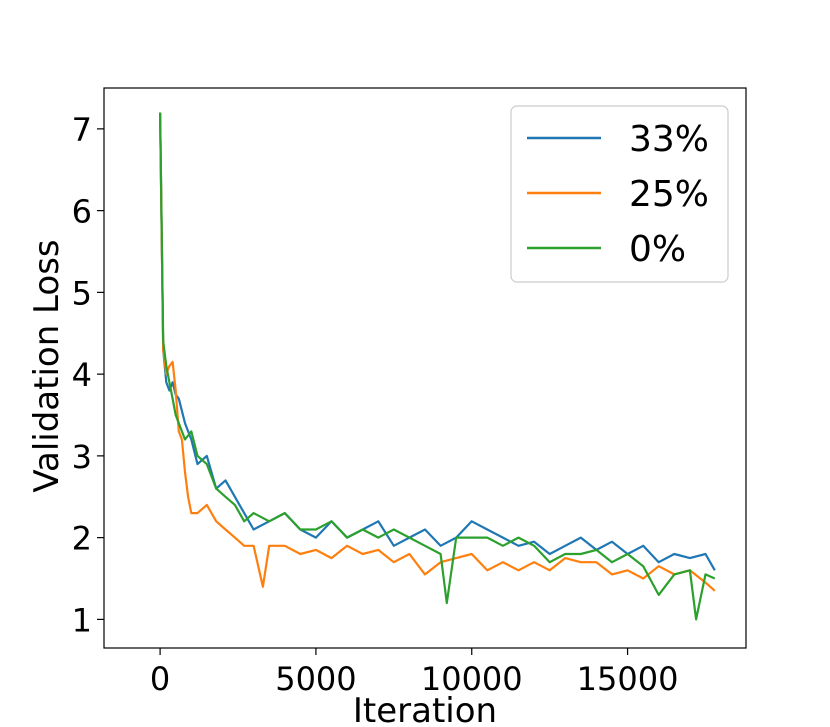 This screenshot has width=830, height=727. What do you see at coordinates (82, 130) in the screenshot?
I see `y-tick-label: 7` at bounding box center [82, 130].